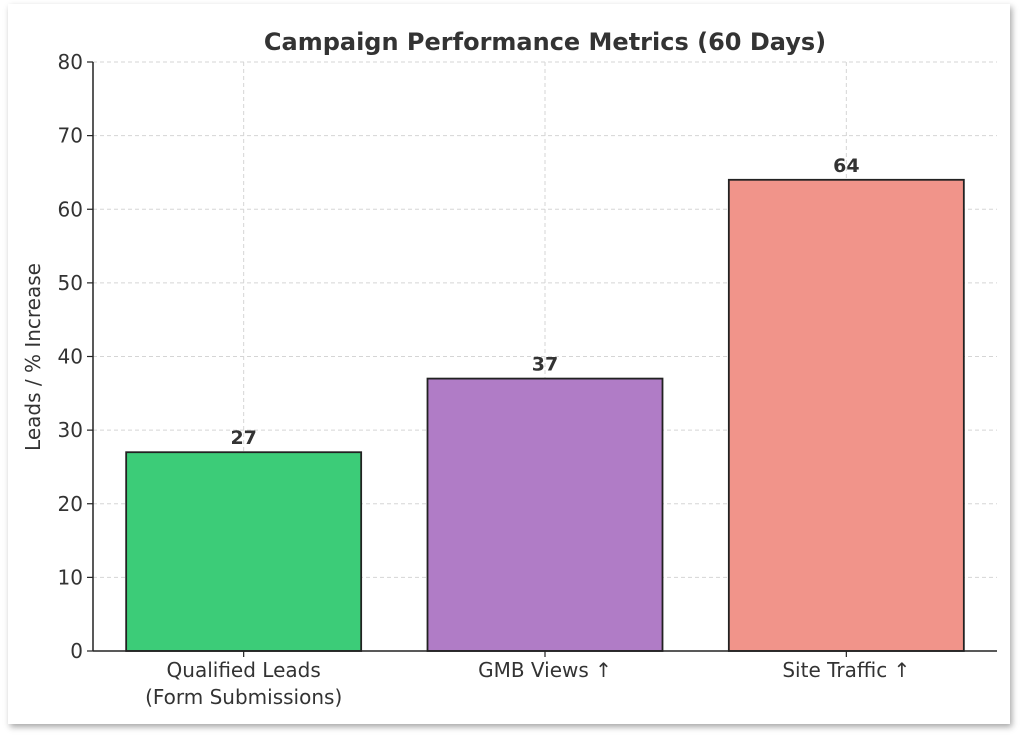 The height and width of the screenshot is (742, 1024). What do you see at coordinates (70, 357) in the screenshot?
I see `y-tick-label: 40` at bounding box center [70, 357].